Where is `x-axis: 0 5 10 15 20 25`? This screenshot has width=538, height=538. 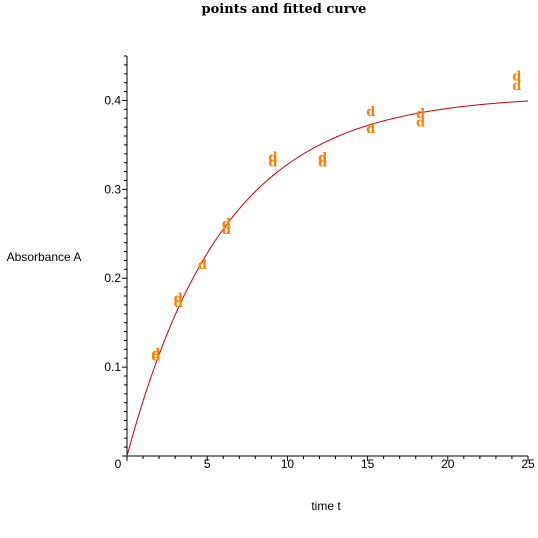 x-axis: 0 5 10 15 20 25 is located at coordinates (325, 463).